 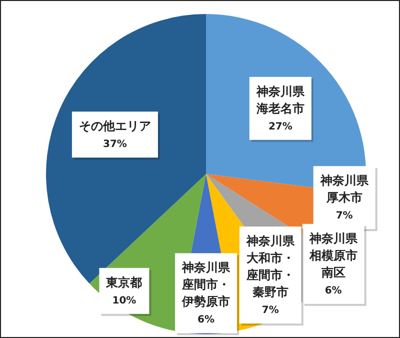 I want to click on slice-label: 神奈川県座間市・伊勢原市, so click(x=206, y=284).